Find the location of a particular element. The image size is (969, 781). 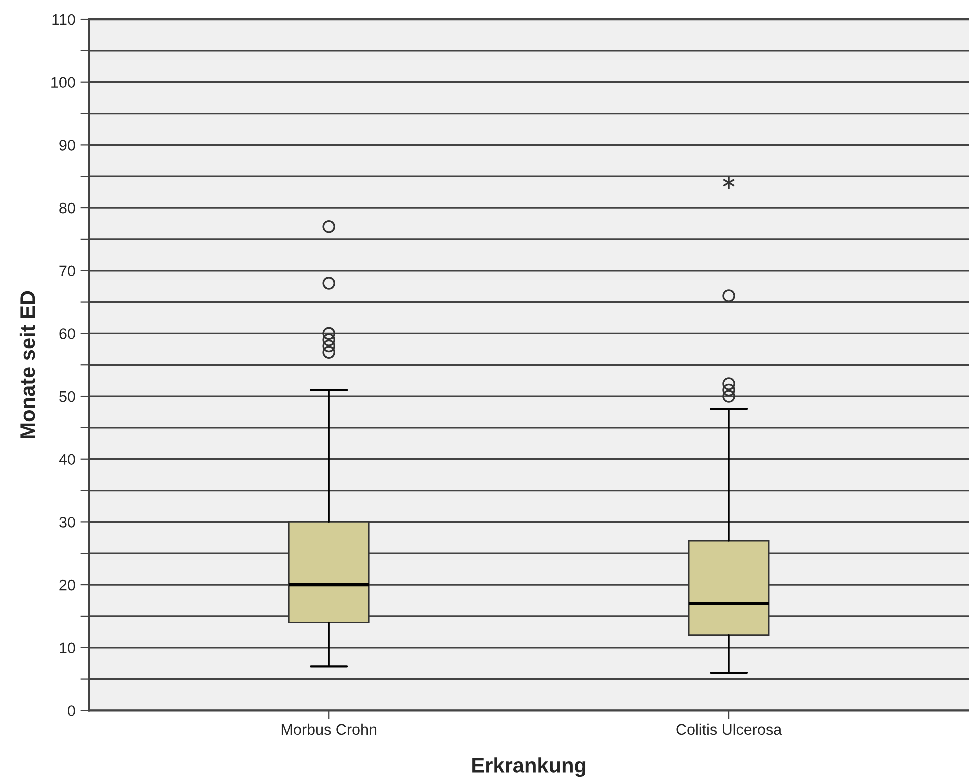

y-tick-label: 90 is located at coordinates (68, 145).